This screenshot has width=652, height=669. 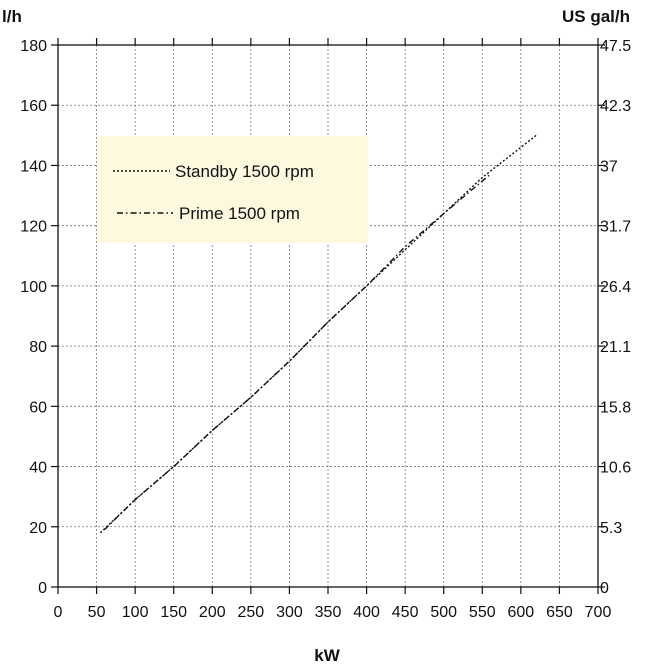 What do you see at coordinates (213, 192) in the screenshot?
I see `legend: Standby 1500 rpm Prime 1500 rpm` at bounding box center [213, 192].